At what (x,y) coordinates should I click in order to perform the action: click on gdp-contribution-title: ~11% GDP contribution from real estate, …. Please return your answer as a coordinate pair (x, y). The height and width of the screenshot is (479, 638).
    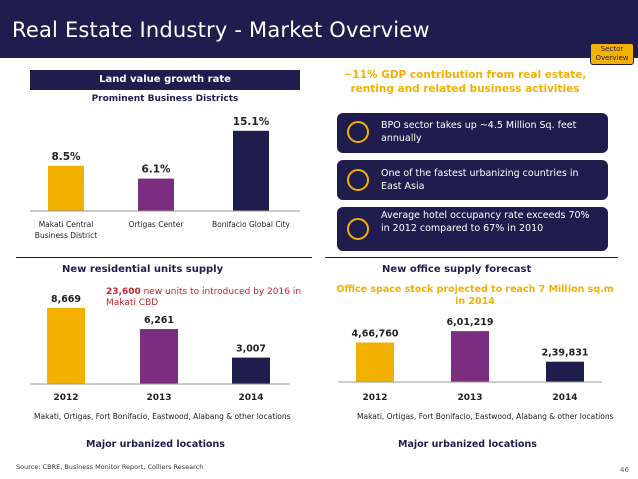
    Looking at the image, I should click on (465, 82).